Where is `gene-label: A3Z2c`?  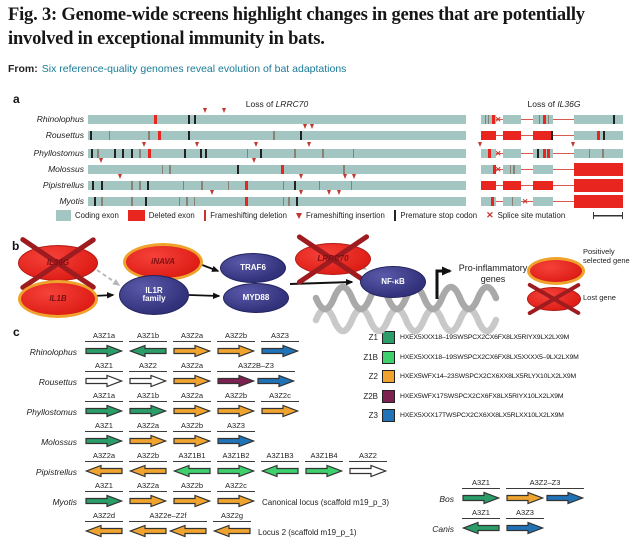
gene-label: A3Z2c is located at coordinates (280, 396).